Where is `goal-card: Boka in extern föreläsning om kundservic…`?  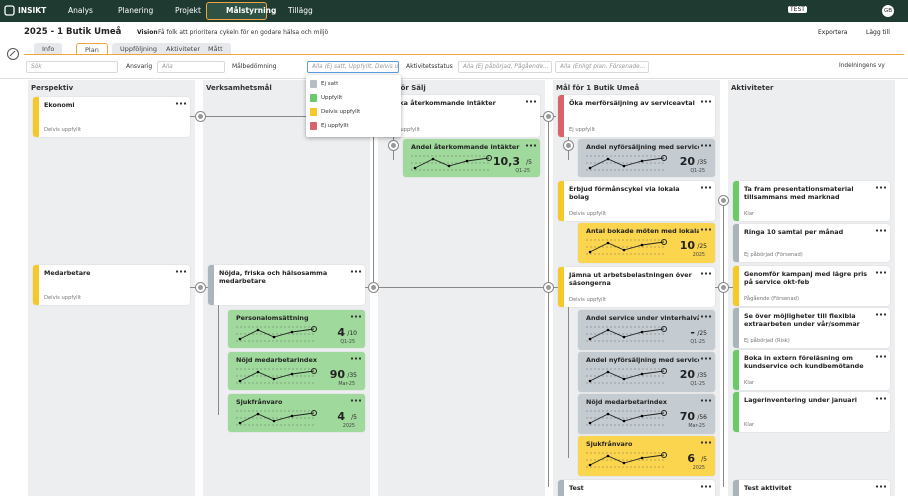 goal-card: Boka in extern föreläsning om kundservic… is located at coordinates (811, 370).